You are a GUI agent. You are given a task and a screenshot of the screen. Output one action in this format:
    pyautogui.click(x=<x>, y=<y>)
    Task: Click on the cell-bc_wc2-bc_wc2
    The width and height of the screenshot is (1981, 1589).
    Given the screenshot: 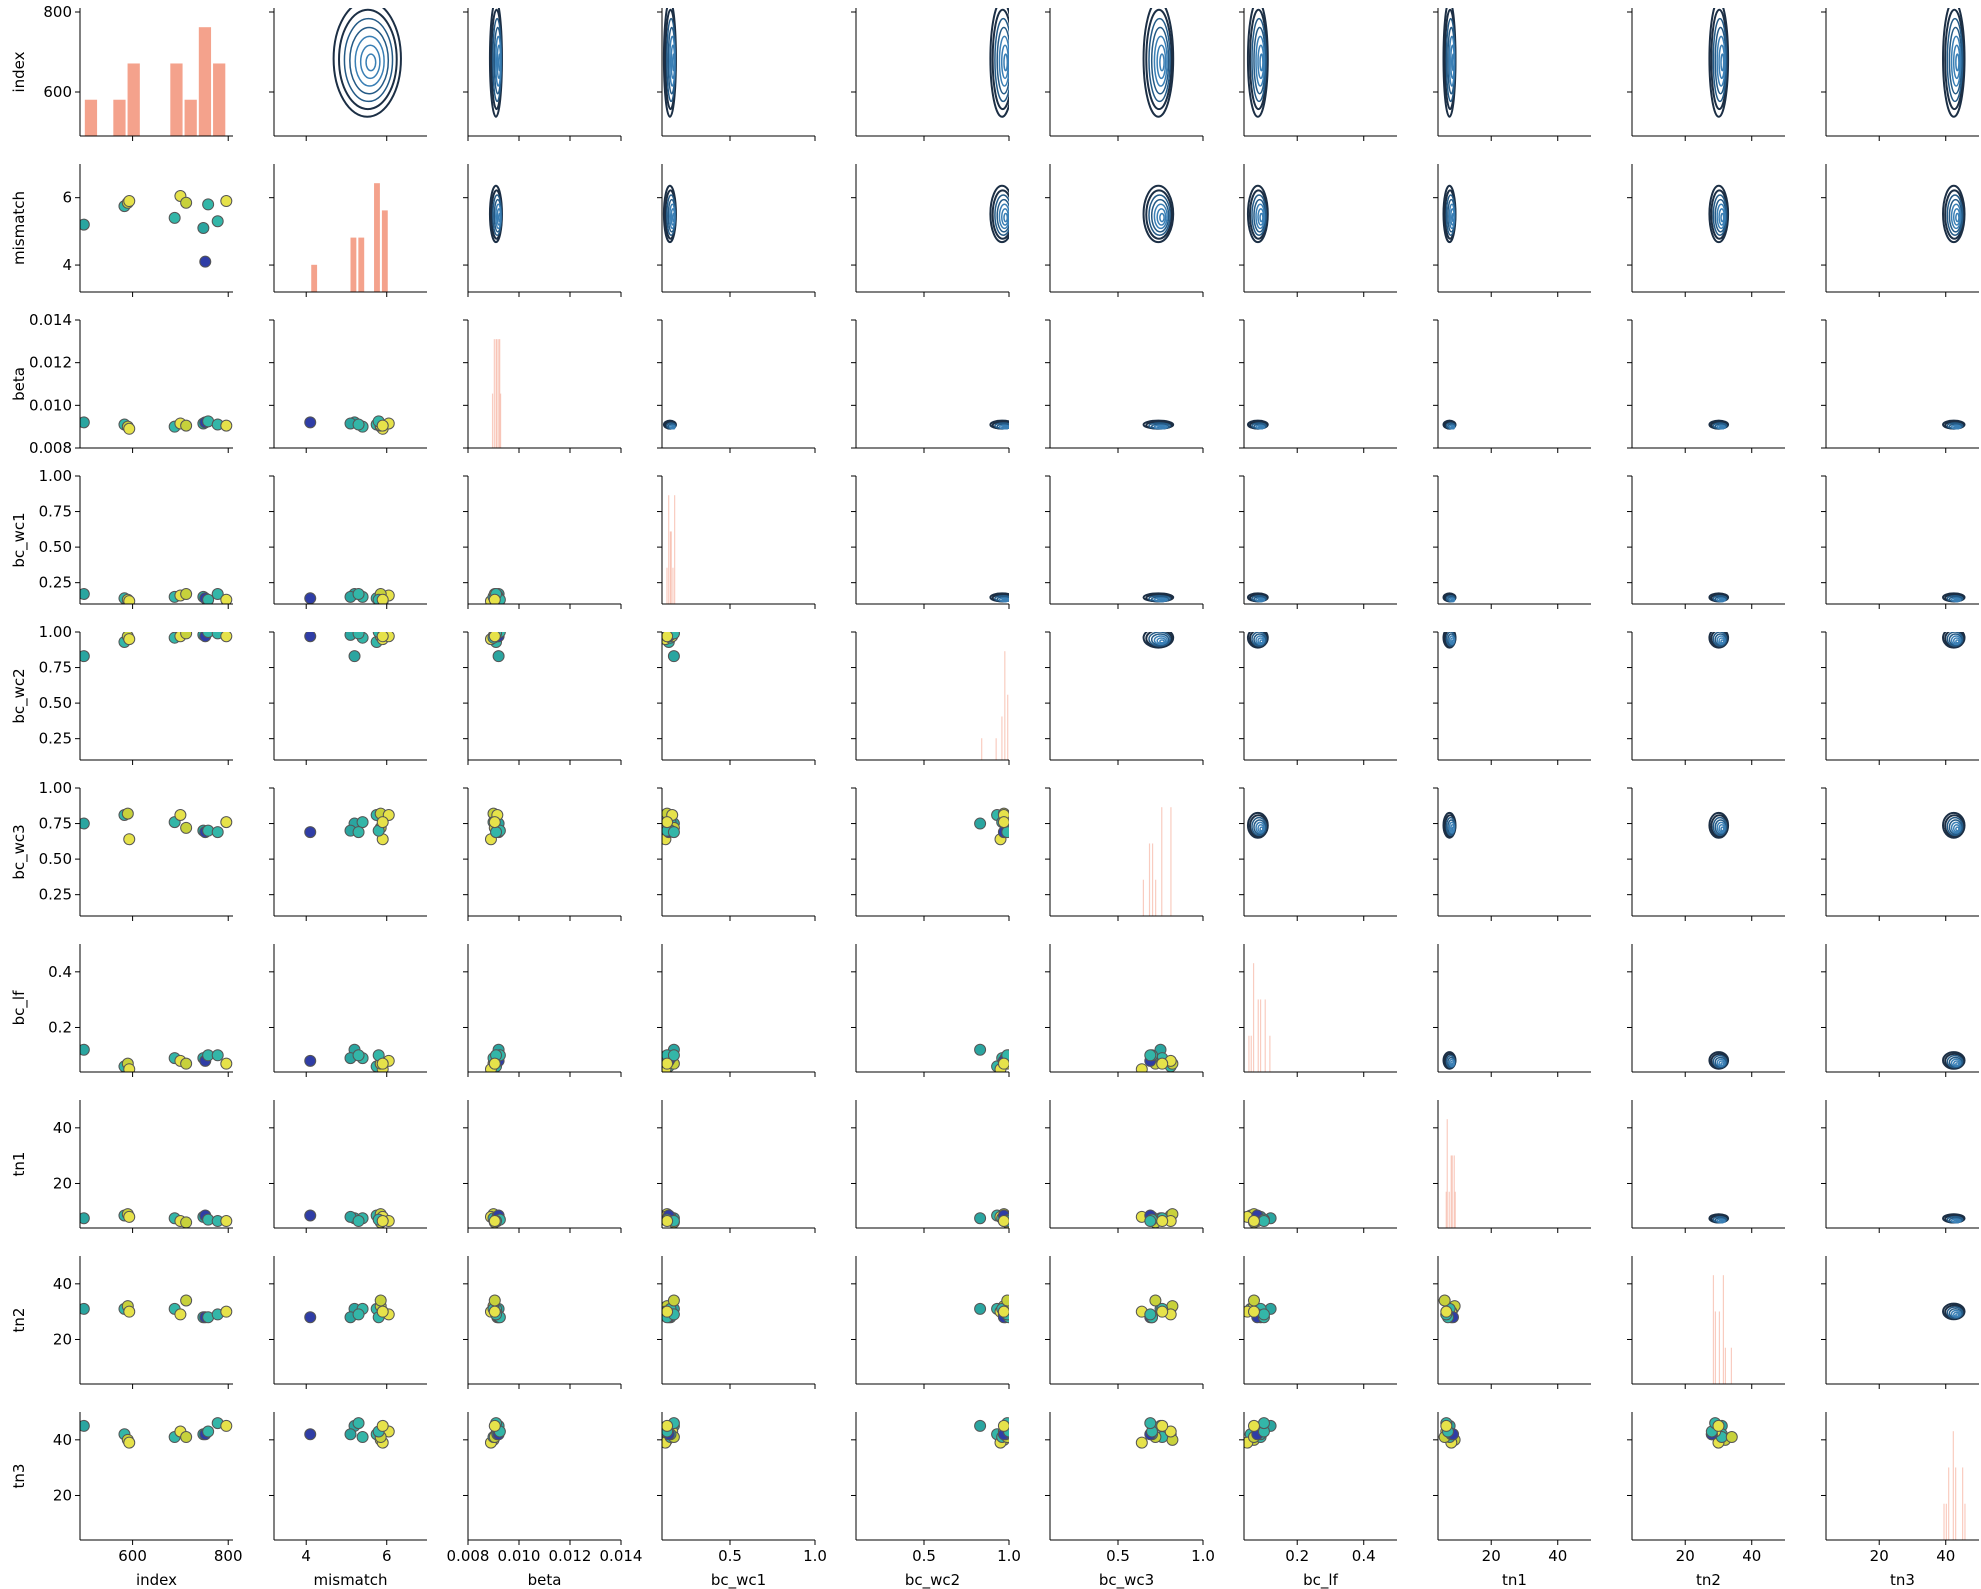 What is the action you would take?
    pyautogui.click(x=930, y=698)
    